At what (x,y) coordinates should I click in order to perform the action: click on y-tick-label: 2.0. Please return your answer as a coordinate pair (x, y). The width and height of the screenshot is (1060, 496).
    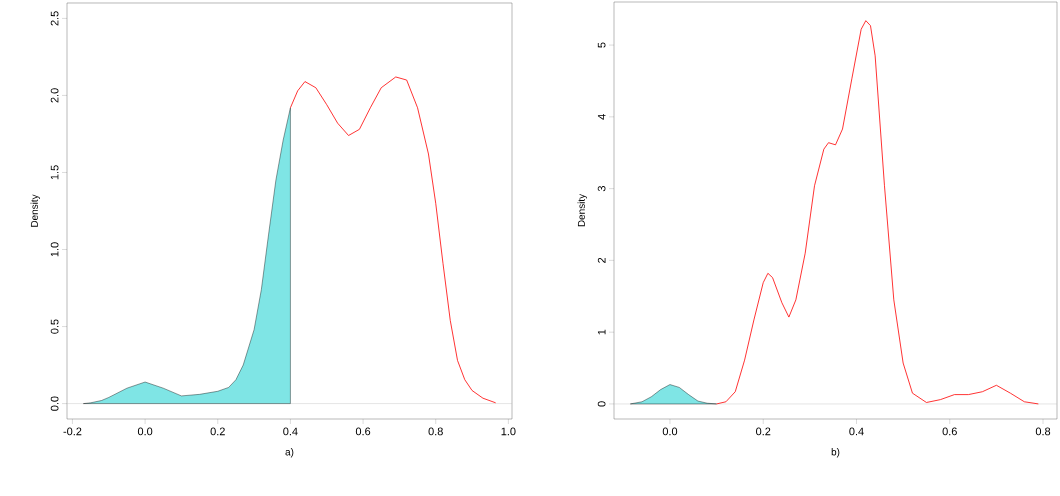
    Looking at the image, I should click on (54, 95).